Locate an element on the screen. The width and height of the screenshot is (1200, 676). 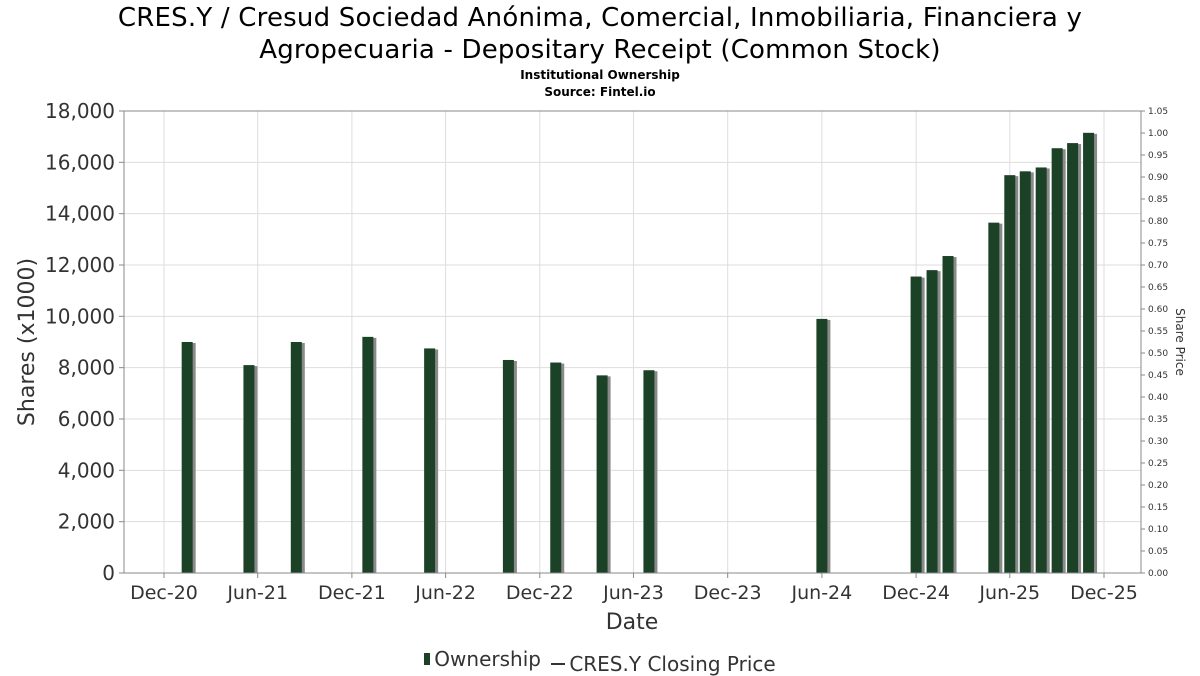
chart-subtitle: Institutional Ownership is located at coordinates (600, 75).